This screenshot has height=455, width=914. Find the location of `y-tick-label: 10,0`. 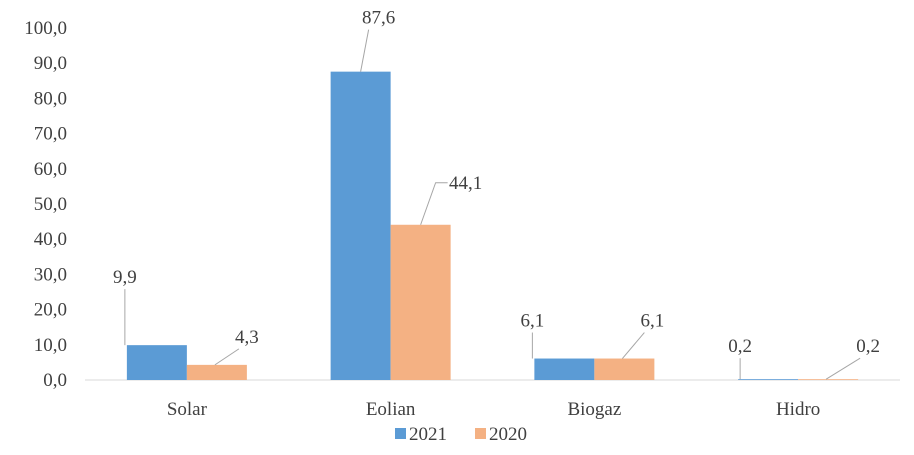

y-tick-label: 10,0 is located at coordinates (50, 345).